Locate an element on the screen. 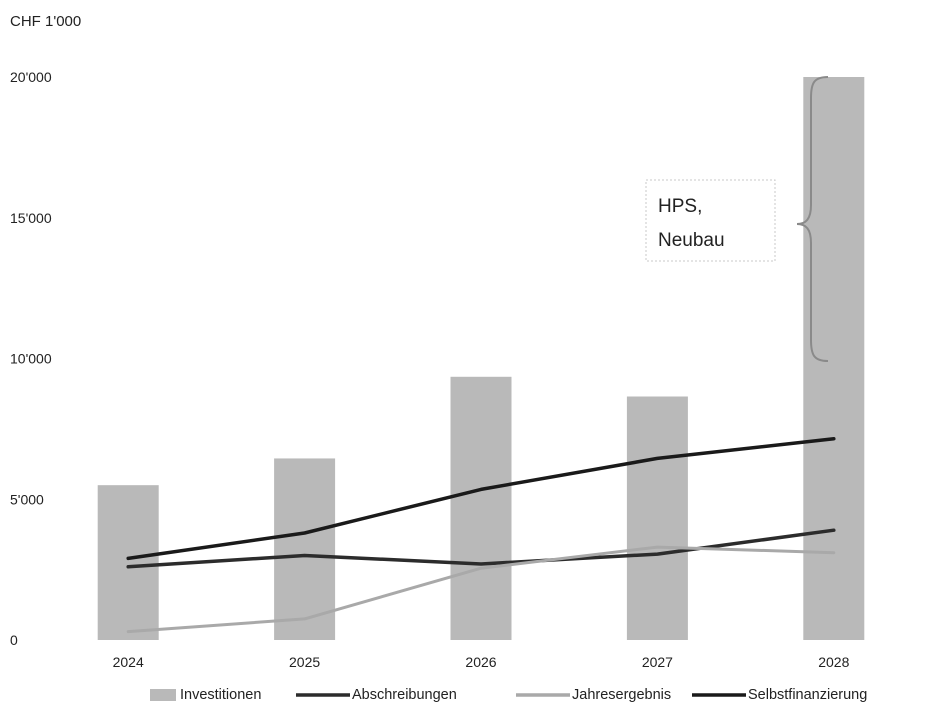 The height and width of the screenshot is (709, 925). x-tick-label: 2026 is located at coordinates (480, 662).